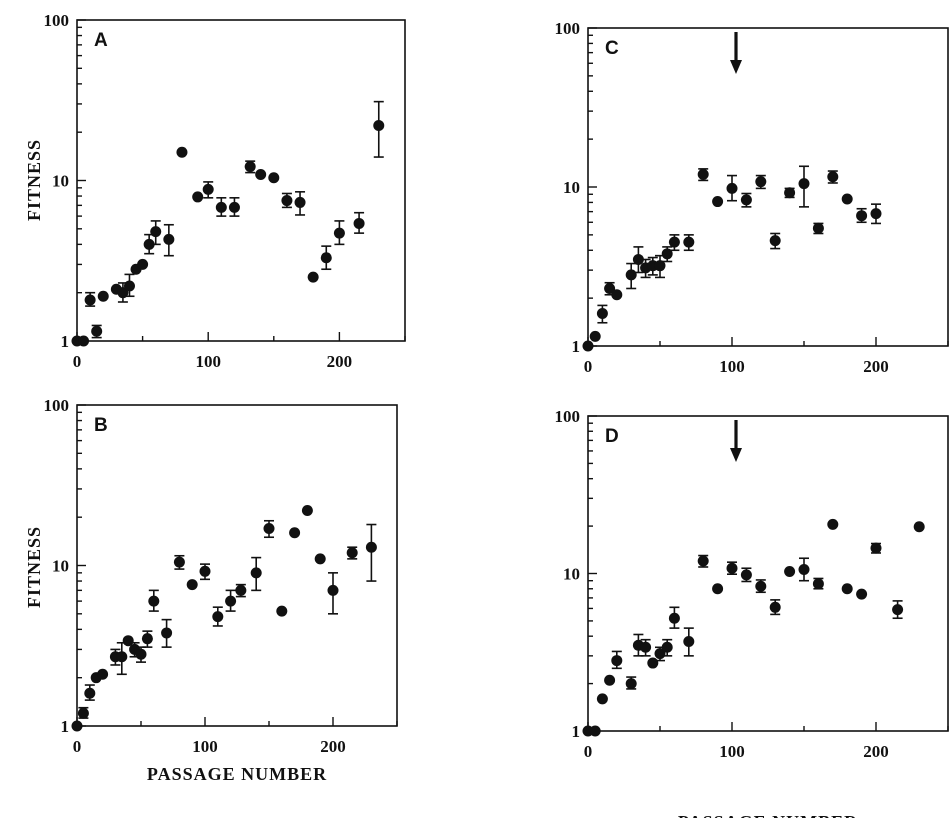 The image size is (951, 818). I want to click on panel-letter: B, so click(101, 425).